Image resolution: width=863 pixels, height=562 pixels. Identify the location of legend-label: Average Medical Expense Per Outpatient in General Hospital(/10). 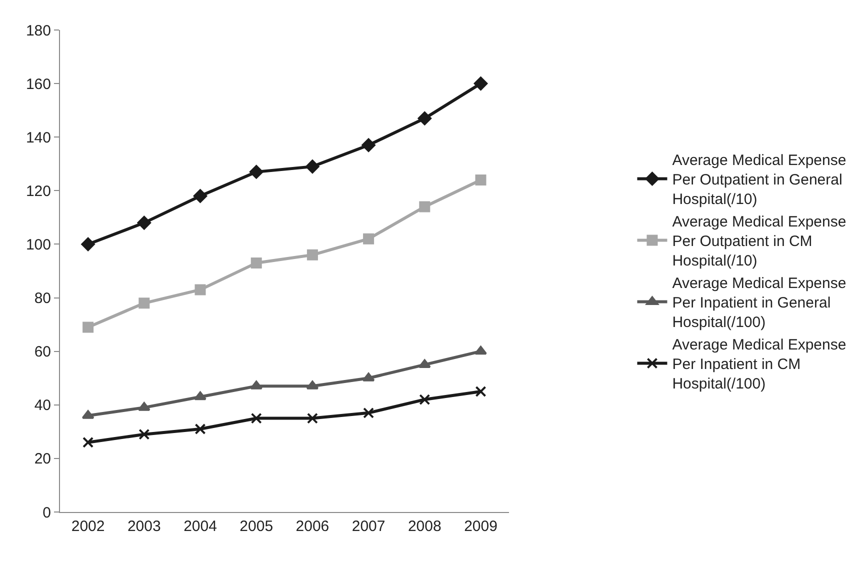
(759, 180).